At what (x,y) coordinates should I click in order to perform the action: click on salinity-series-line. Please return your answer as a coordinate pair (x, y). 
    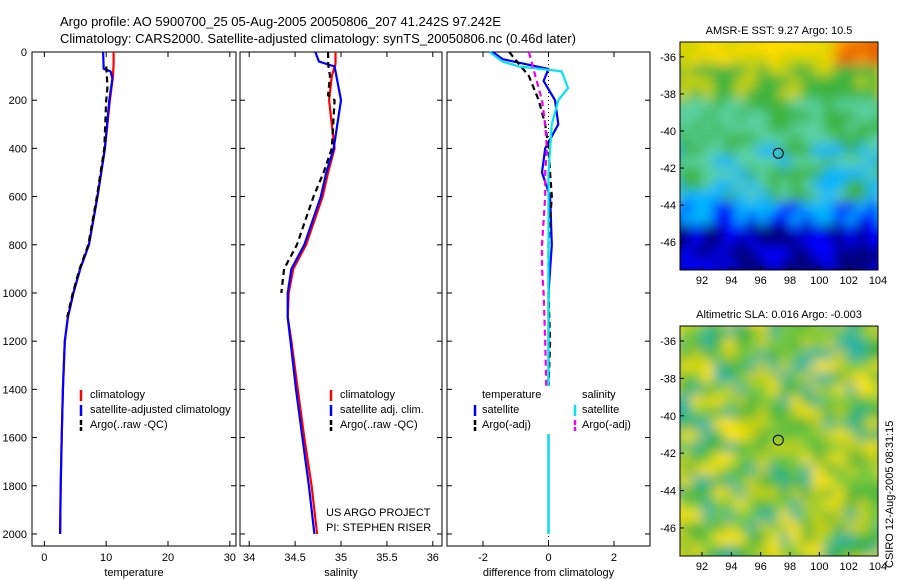
    Looking at the image, I should click on (314, 293).